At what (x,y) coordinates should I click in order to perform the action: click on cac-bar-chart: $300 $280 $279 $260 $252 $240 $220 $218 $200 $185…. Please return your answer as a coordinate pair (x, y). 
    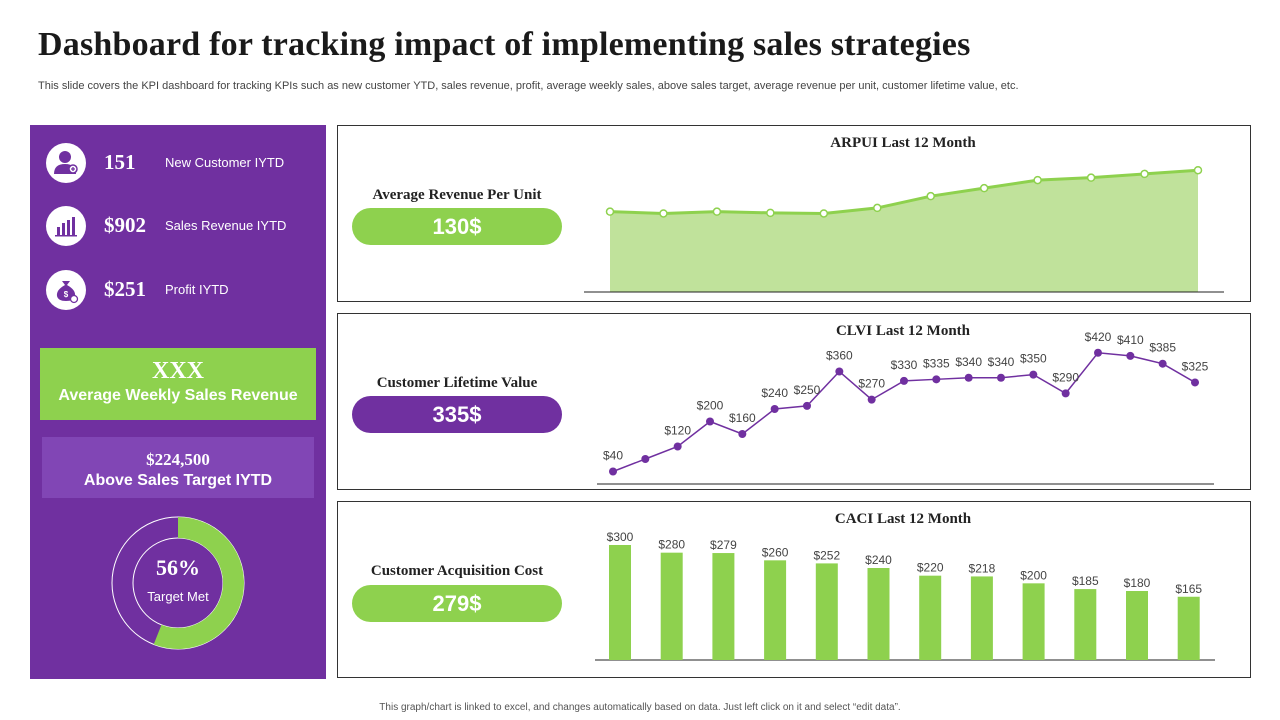
    Looking at the image, I should click on (905, 595).